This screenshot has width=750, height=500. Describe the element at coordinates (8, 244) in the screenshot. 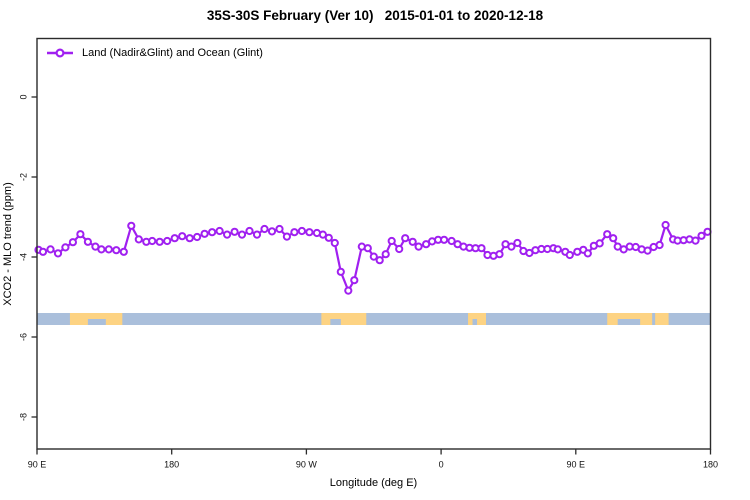

I see `y-axis-label: XCO2 - MLO trend (ppm)` at that location.